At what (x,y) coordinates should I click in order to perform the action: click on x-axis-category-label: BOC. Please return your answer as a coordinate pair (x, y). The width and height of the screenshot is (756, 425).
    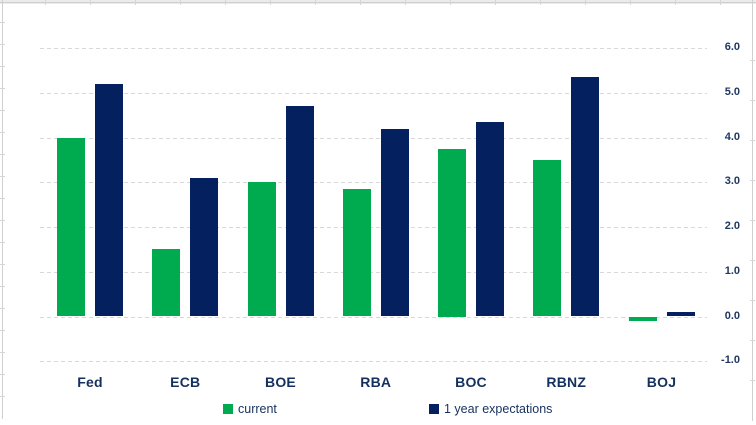
    Looking at the image, I should click on (471, 382).